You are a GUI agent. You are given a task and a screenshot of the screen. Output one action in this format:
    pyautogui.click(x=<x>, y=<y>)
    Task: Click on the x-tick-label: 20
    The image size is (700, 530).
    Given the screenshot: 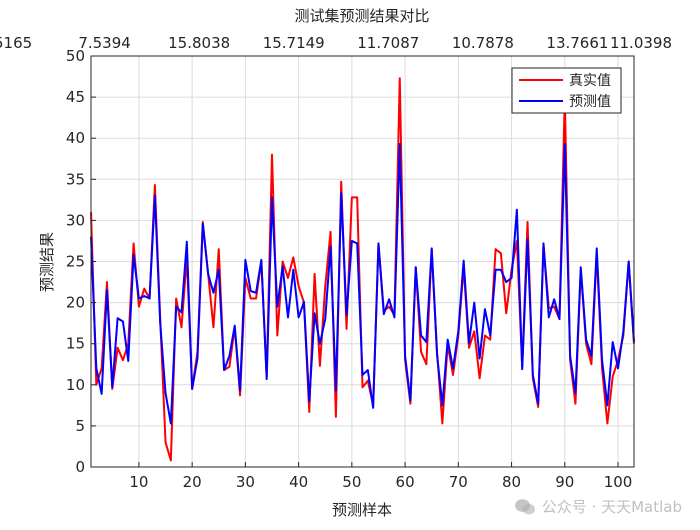 What is the action you would take?
    pyautogui.click(x=192, y=482)
    